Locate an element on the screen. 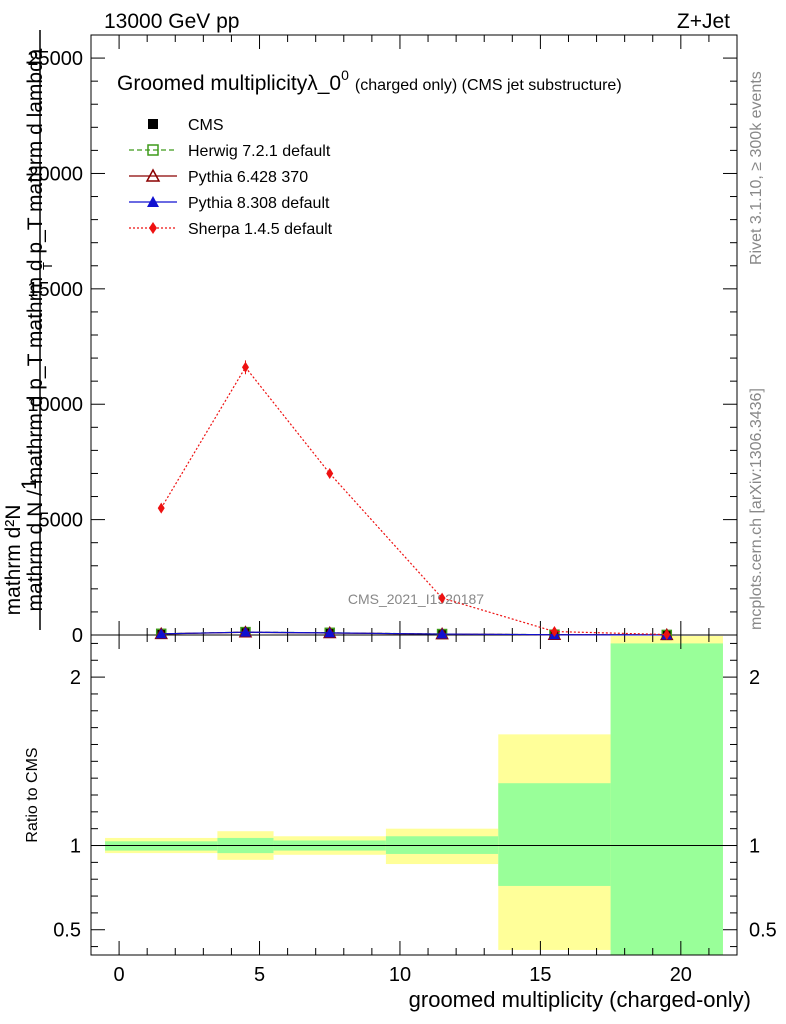 The height and width of the screenshot is (1024, 786). ratio-ytick-label-1: 1 is located at coordinates (75, 847).